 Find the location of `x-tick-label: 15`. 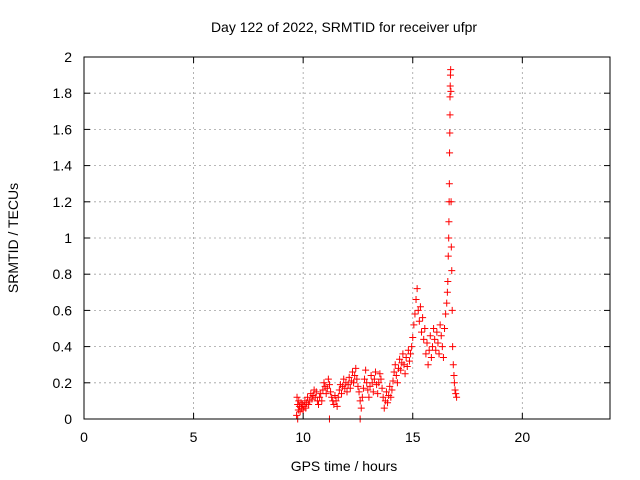

x-tick-label: 15 is located at coordinates (413, 437).